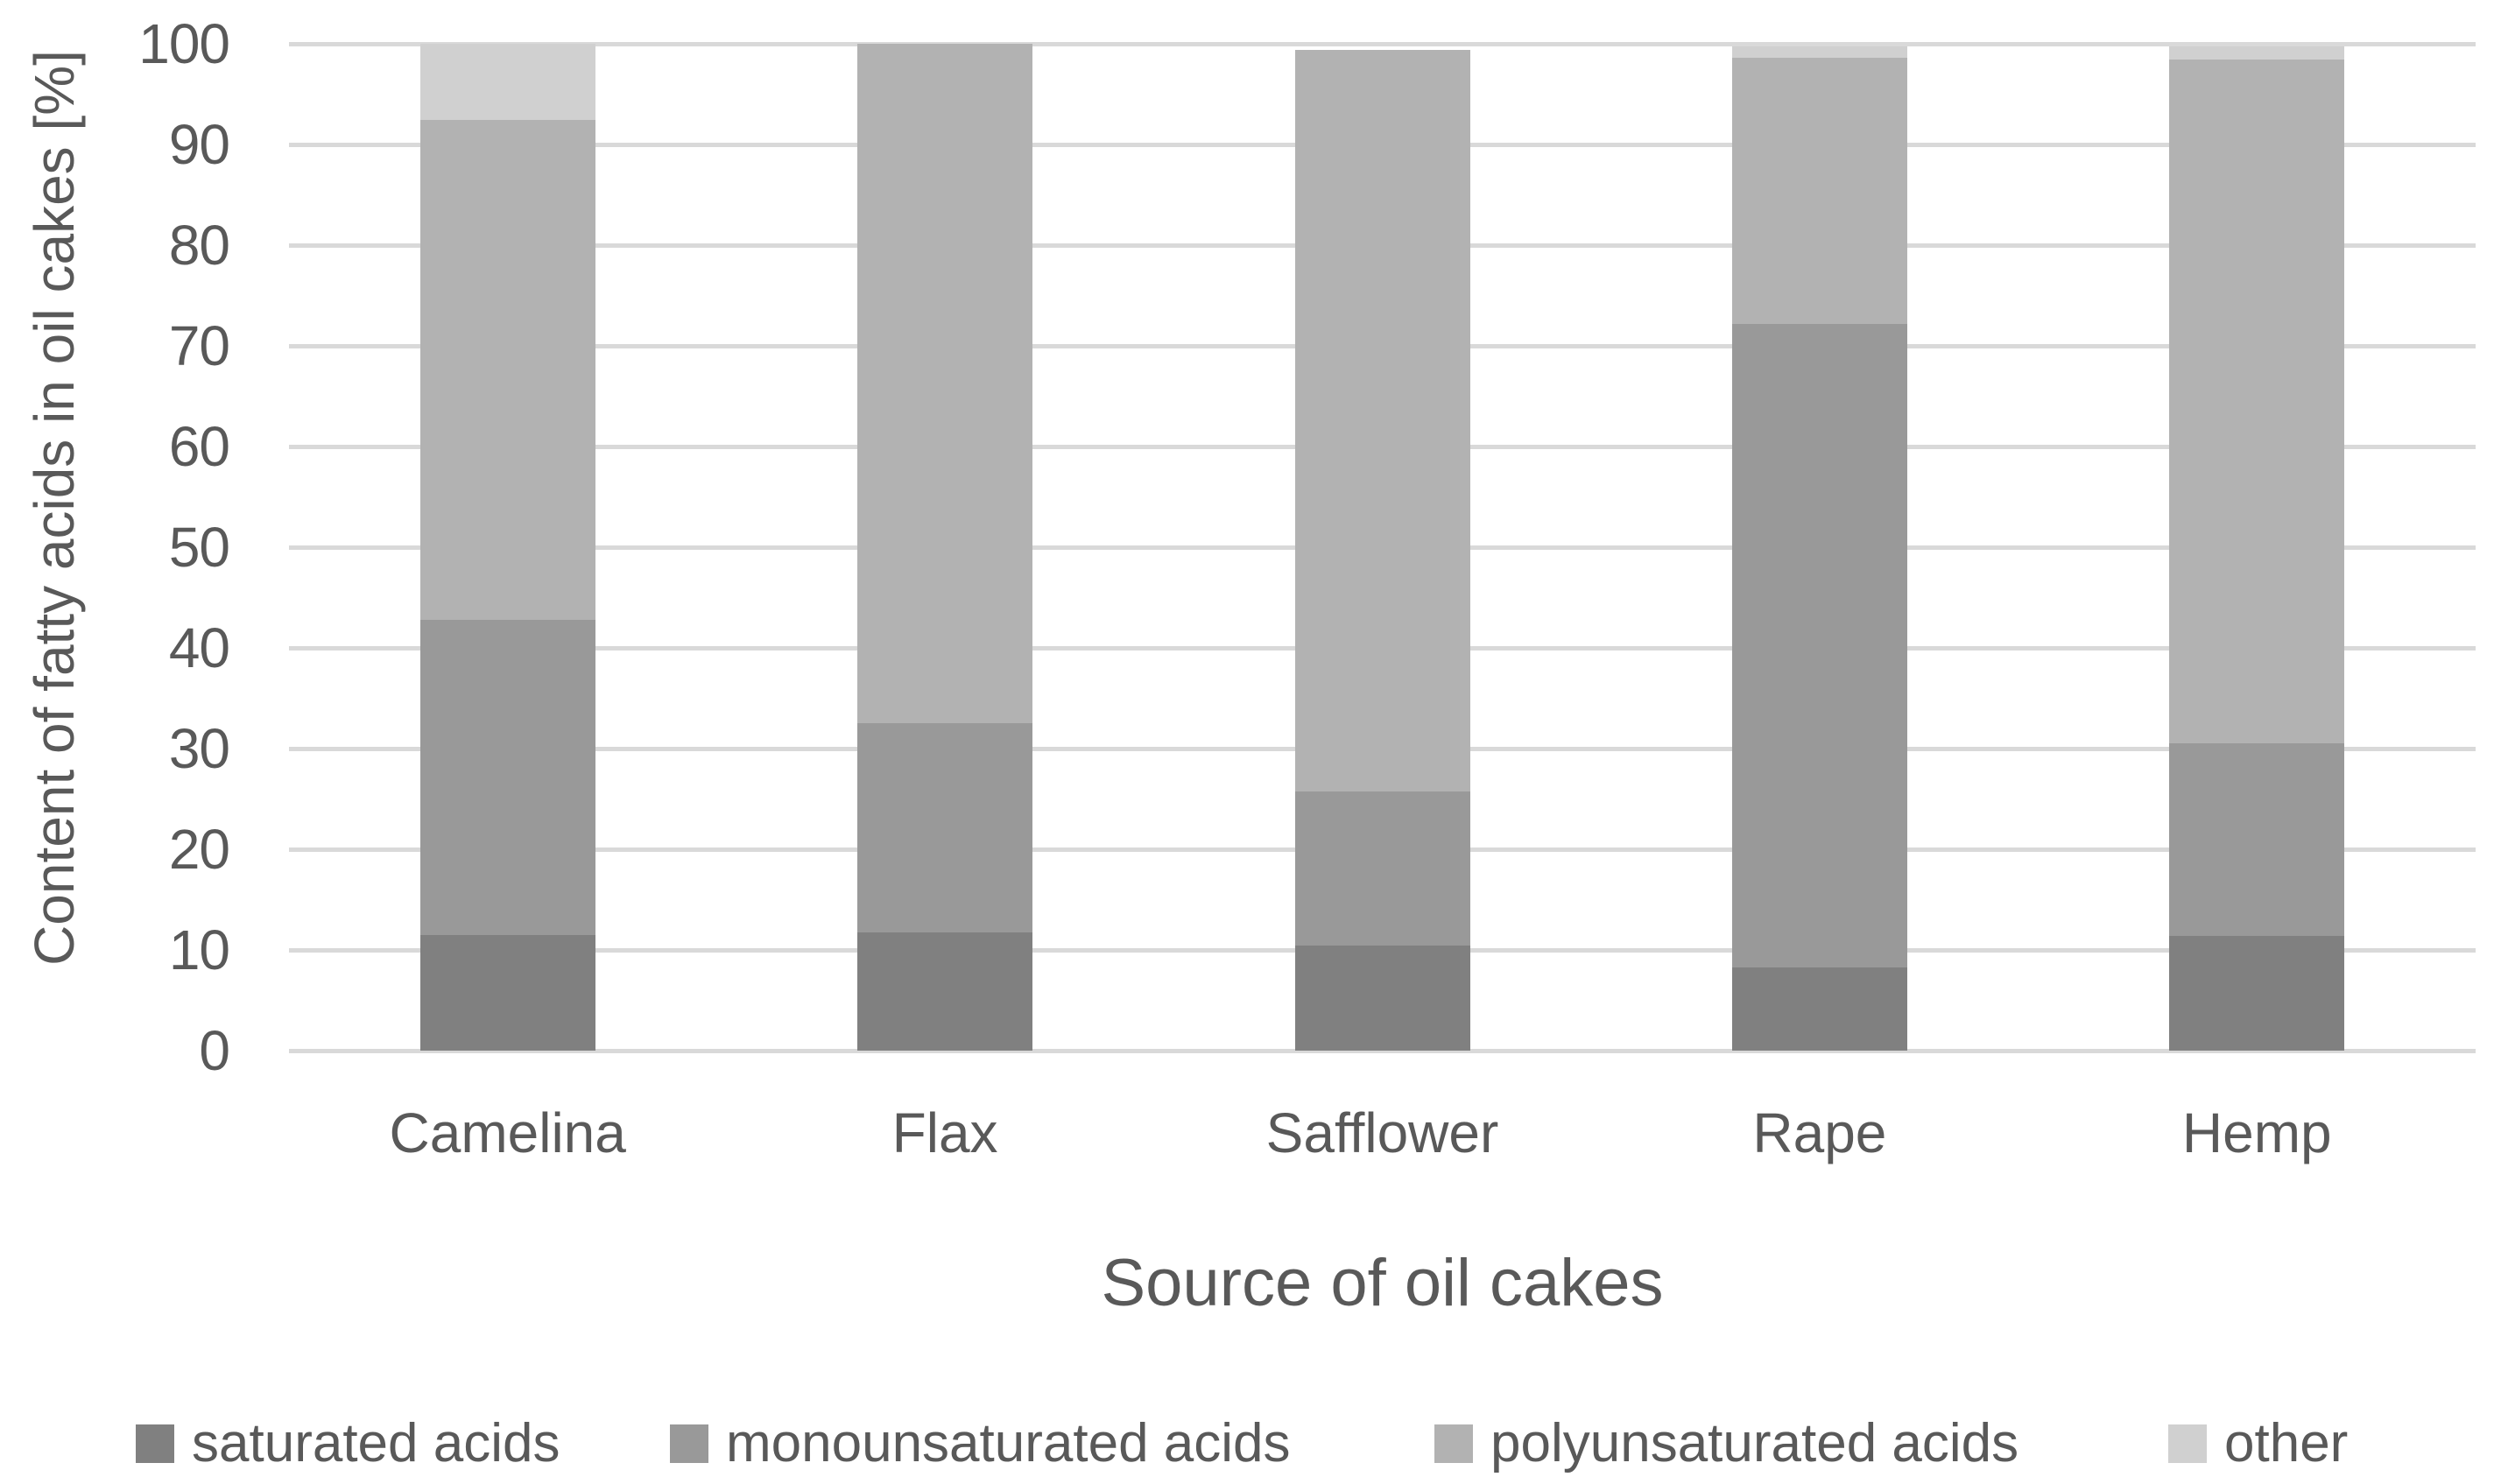 This screenshot has height=1484, width=2494. Describe the element at coordinates (199, 446) in the screenshot. I see `y-tick-label-60: 60` at that location.